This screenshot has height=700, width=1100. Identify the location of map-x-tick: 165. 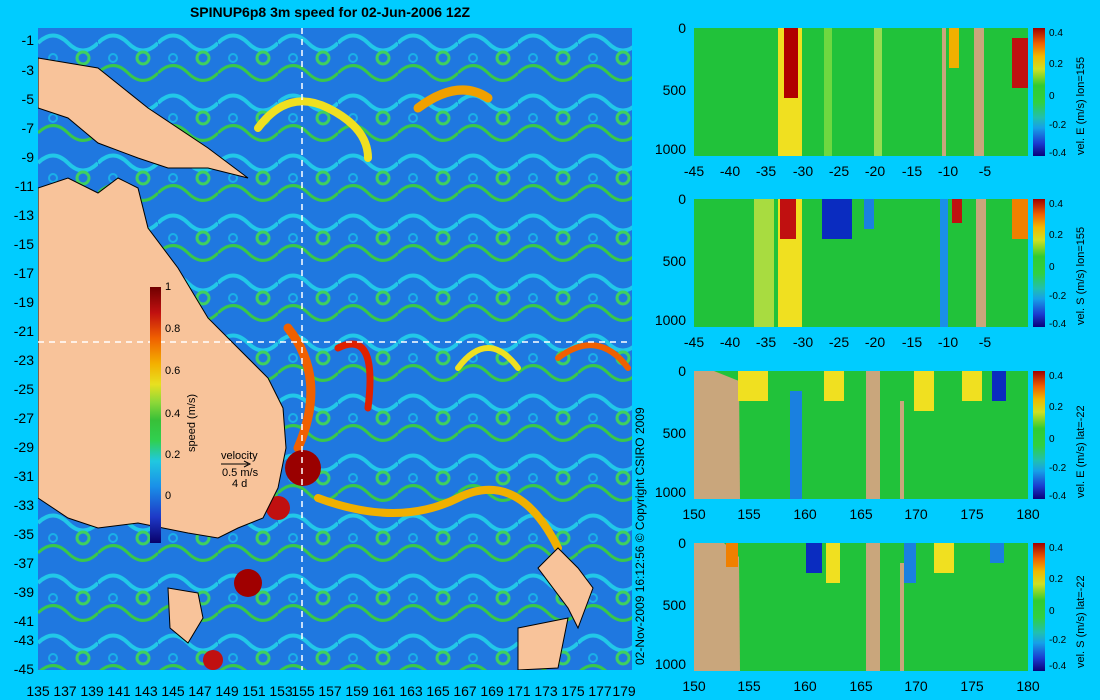
(438, 691).